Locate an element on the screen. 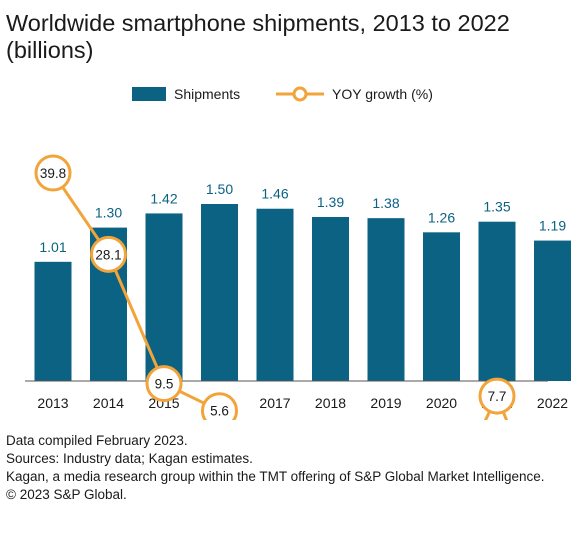 The height and width of the screenshot is (537, 575). bar-shipments-2016 is located at coordinates (219, 292).